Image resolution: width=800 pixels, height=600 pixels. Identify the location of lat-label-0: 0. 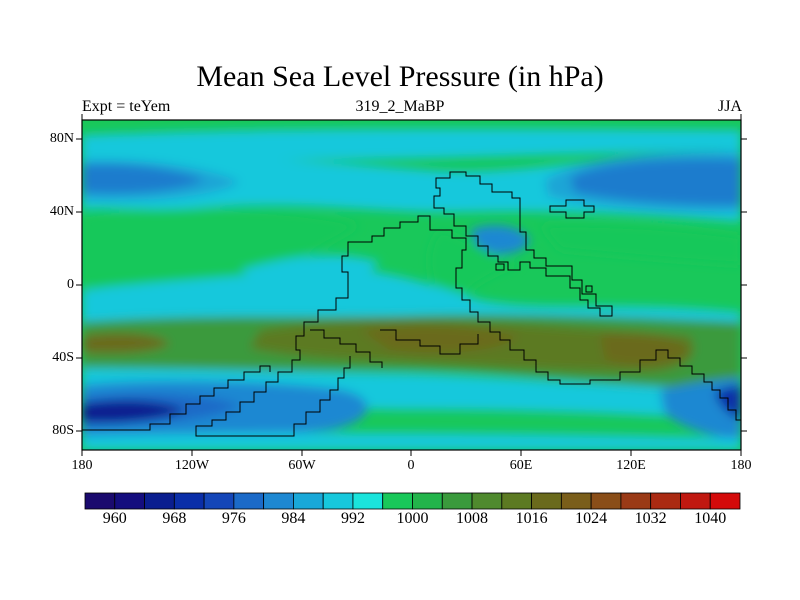
(70, 284).